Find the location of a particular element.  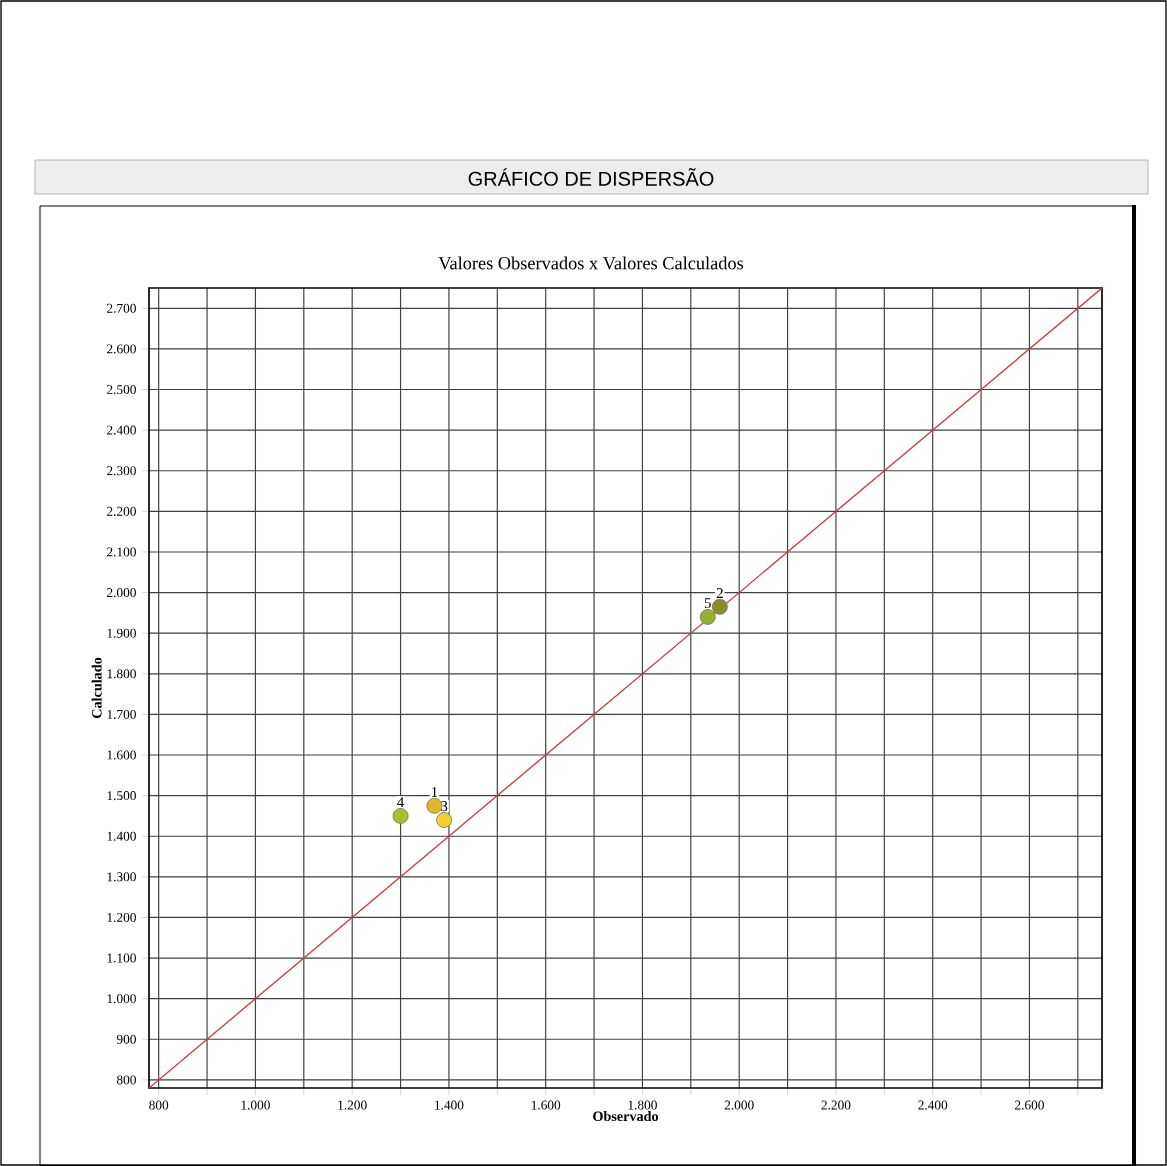

y-axis-title: Calculado is located at coordinates (96, 688).